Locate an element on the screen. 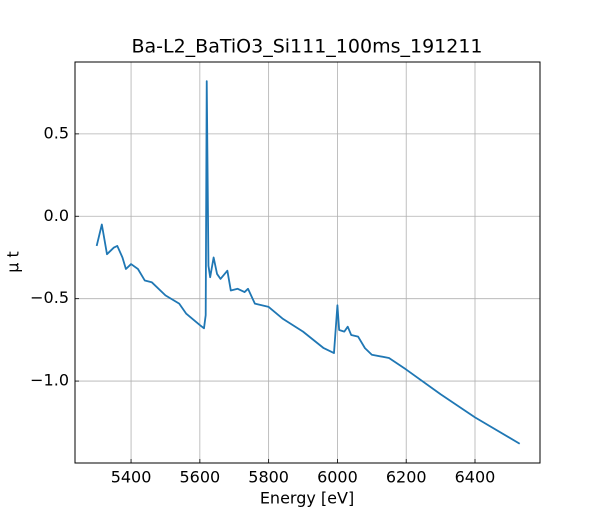 The width and height of the screenshot is (600, 520). y-tick-label: 0.5 is located at coordinates (56, 132).